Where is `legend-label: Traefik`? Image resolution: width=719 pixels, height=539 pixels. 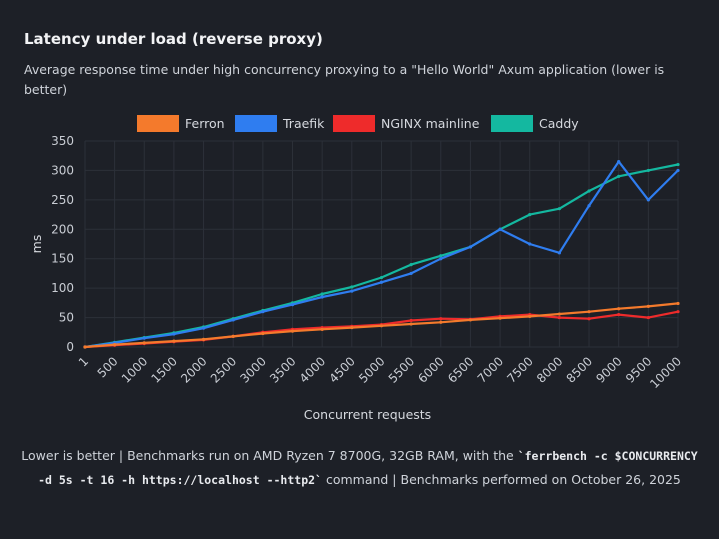
legend-label: Traefik is located at coordinates (303, 123).